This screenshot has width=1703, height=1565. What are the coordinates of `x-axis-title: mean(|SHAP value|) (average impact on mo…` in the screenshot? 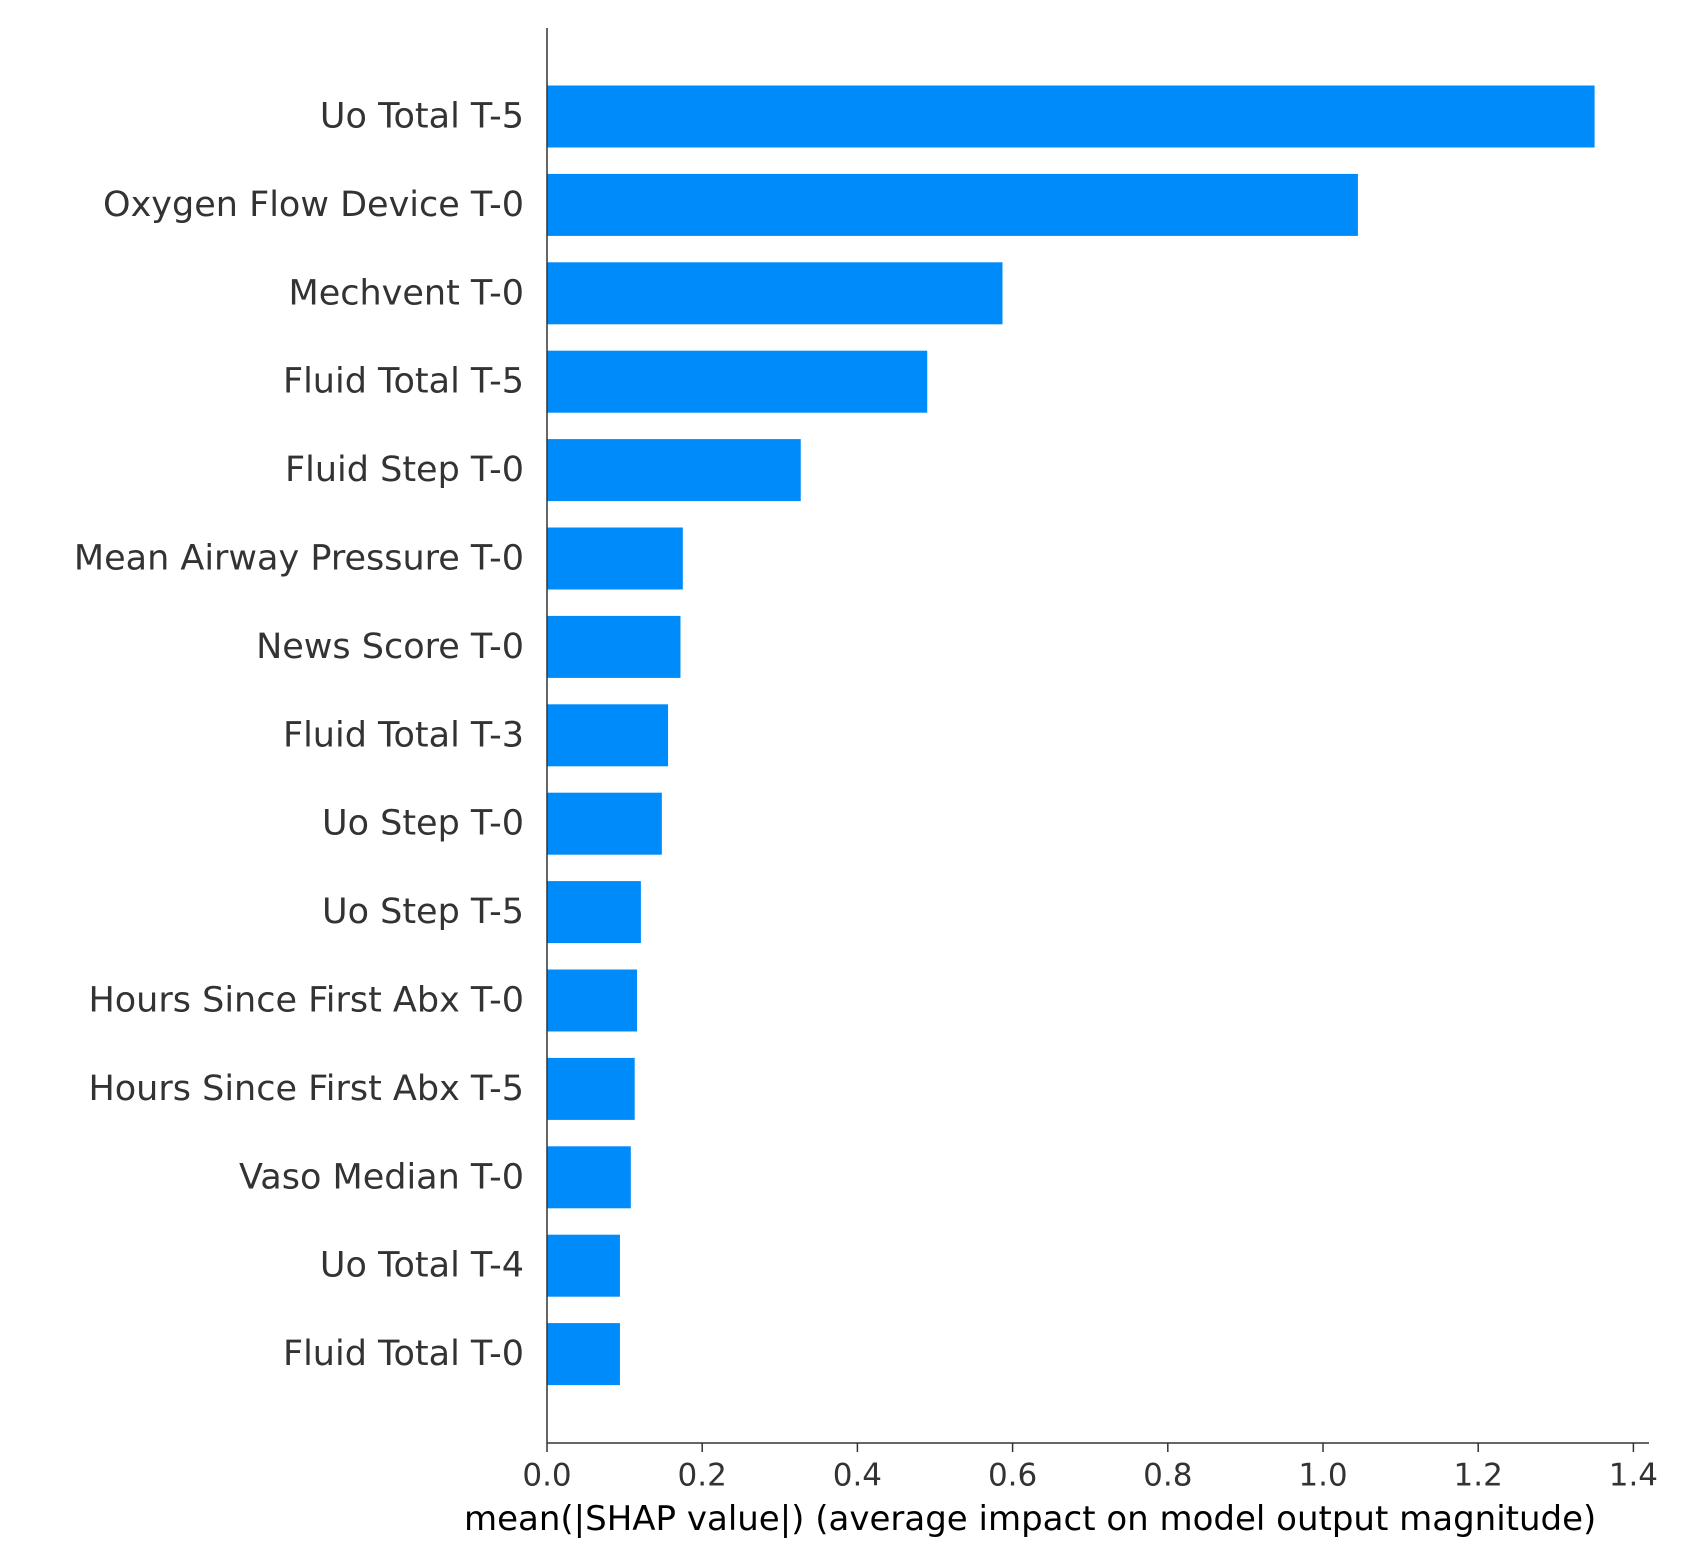 It's located at (1030, 1519).